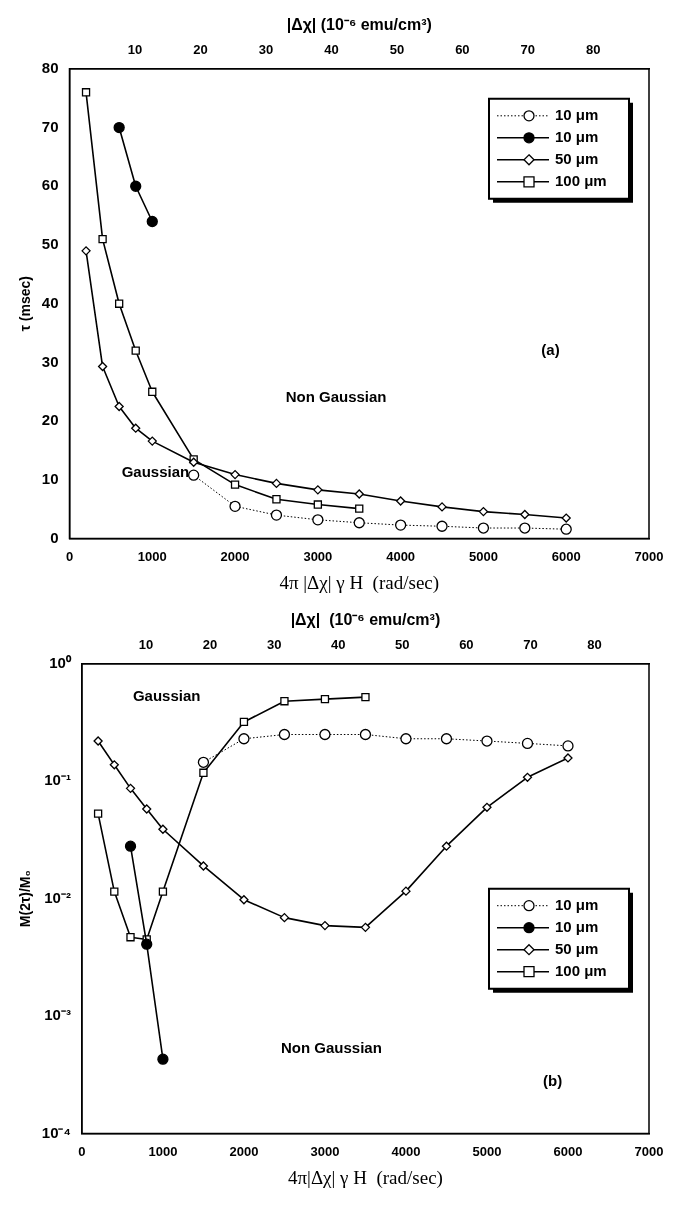 This screenshot has width=685, height=1230. What do you see at coordinates (82, 1151) in the screenshot?
I see `x-tick-label: 0` at bounding box center [82, 1151].